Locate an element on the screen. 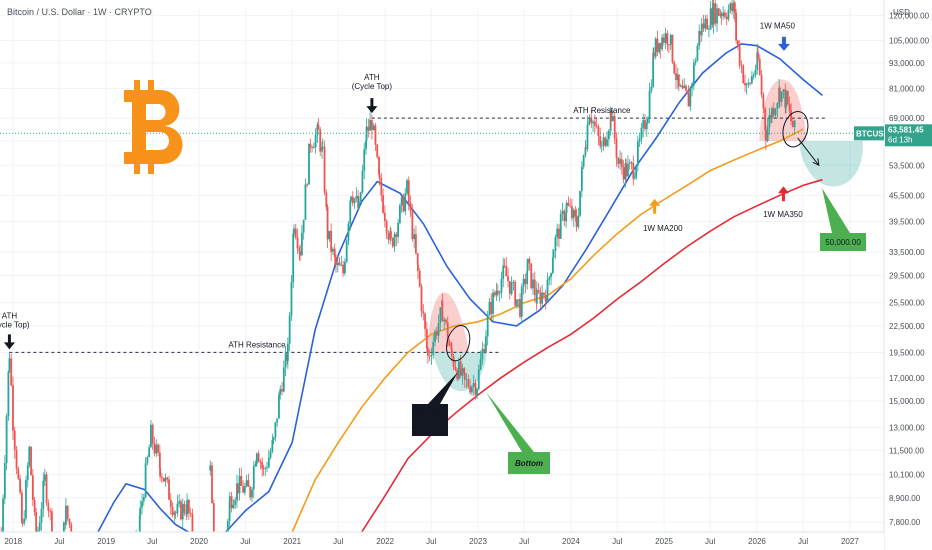 Image resolution: width=932 pixels, height=550 pixels. currency-label: USD is located at coordinates (901, 12).